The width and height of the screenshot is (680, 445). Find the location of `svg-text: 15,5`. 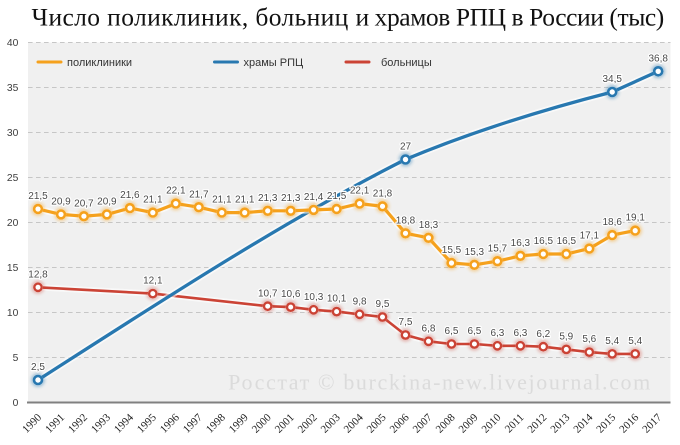

svg-text: 15,5 is located at coordinates (452, 250).